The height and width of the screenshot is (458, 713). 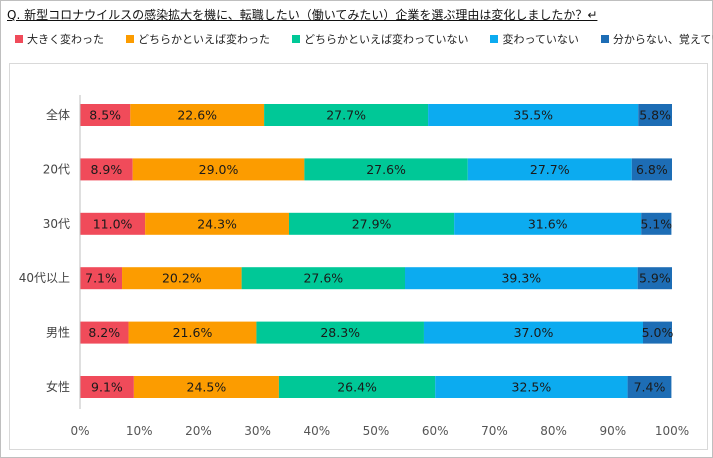 I want to click on value-label: 7.1%, so click(x=101, y=278).